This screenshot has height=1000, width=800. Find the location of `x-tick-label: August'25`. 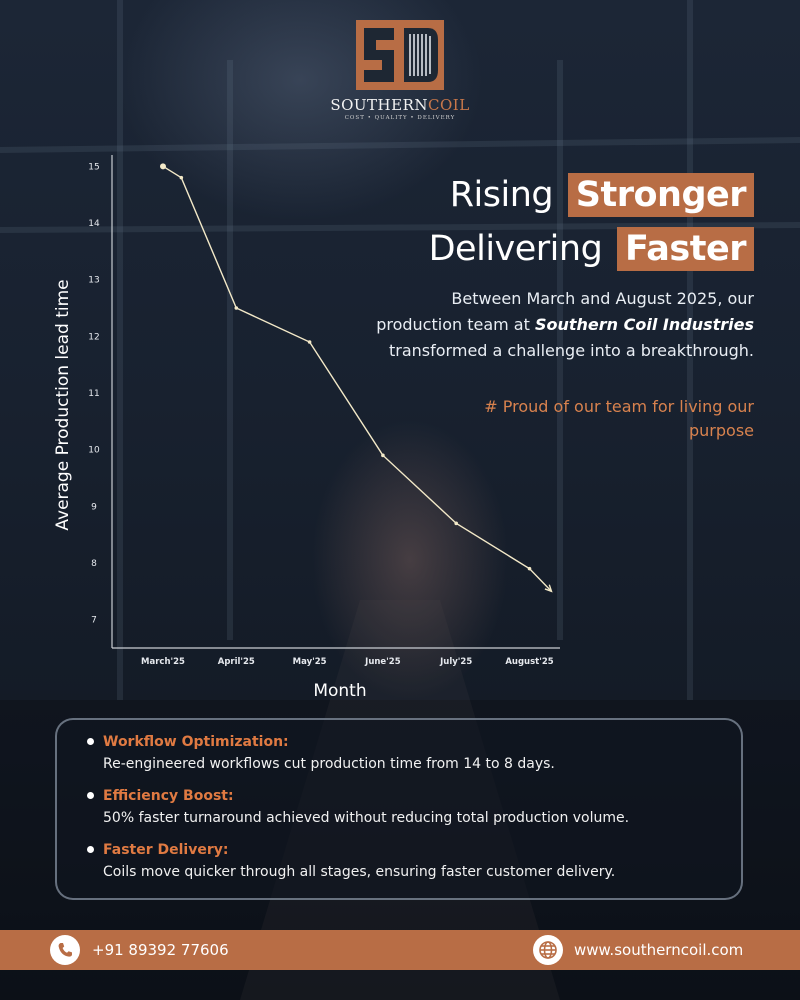

x-tick-label: August'25 is located at coordinates (529, 662).